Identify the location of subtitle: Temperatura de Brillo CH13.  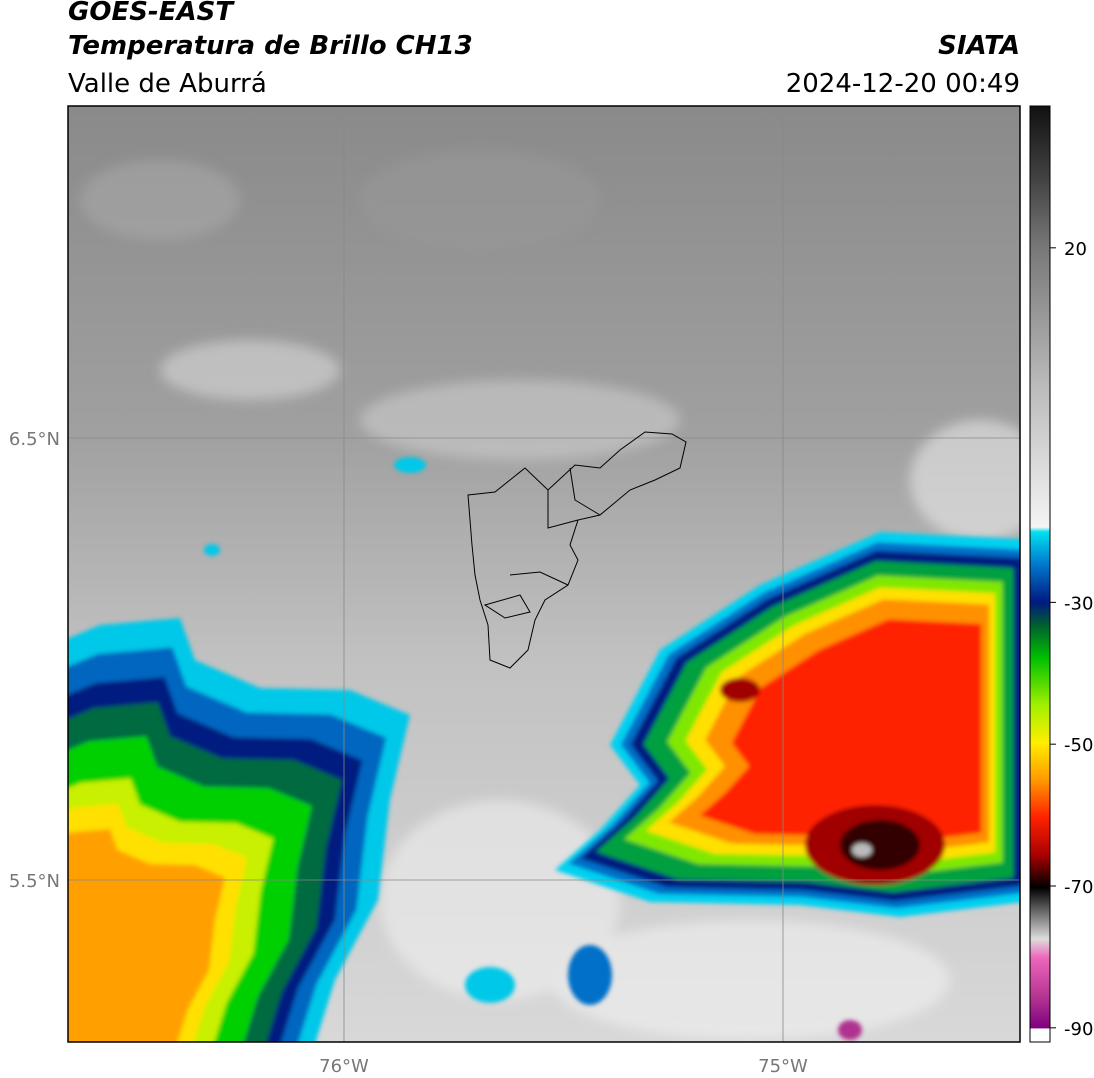
(270, 46).